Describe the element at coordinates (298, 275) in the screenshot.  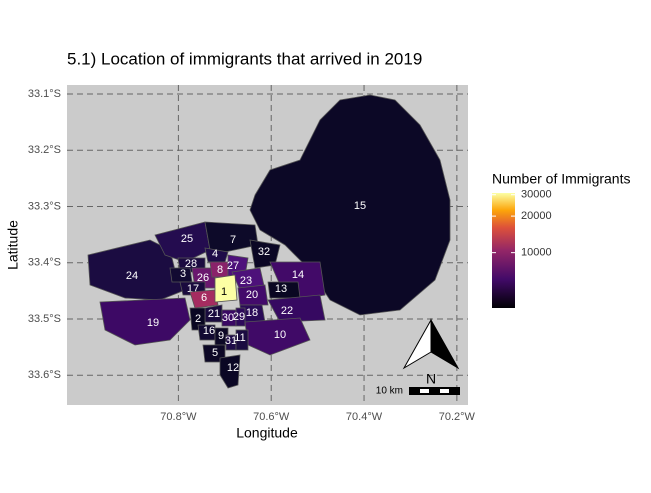
I see `region-label: 14` at that location.